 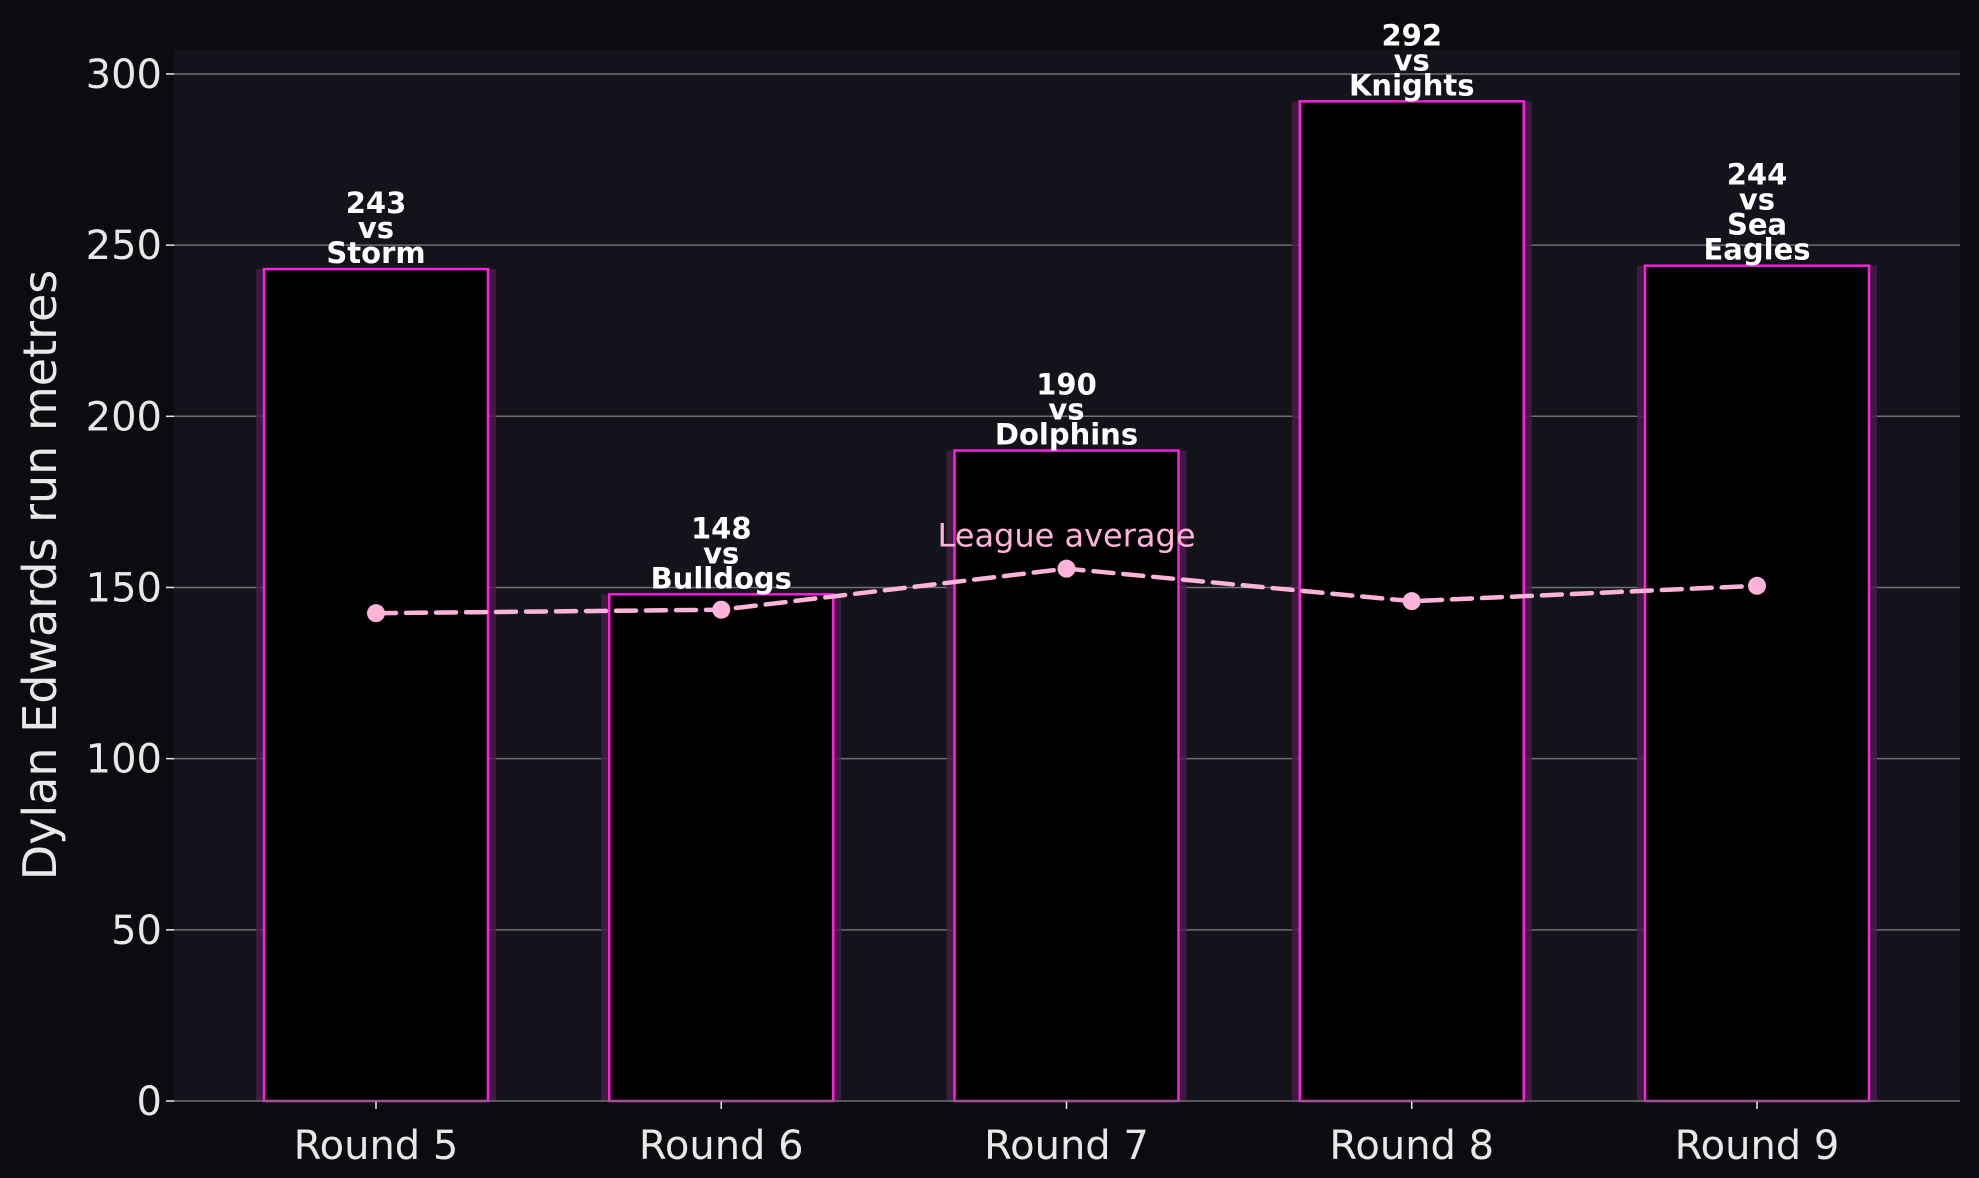 What do you see at coordinates (1411, 1146) in the screenshot?
I see `x-tick-label: Round 8` at bounding box center [1411, 1146].